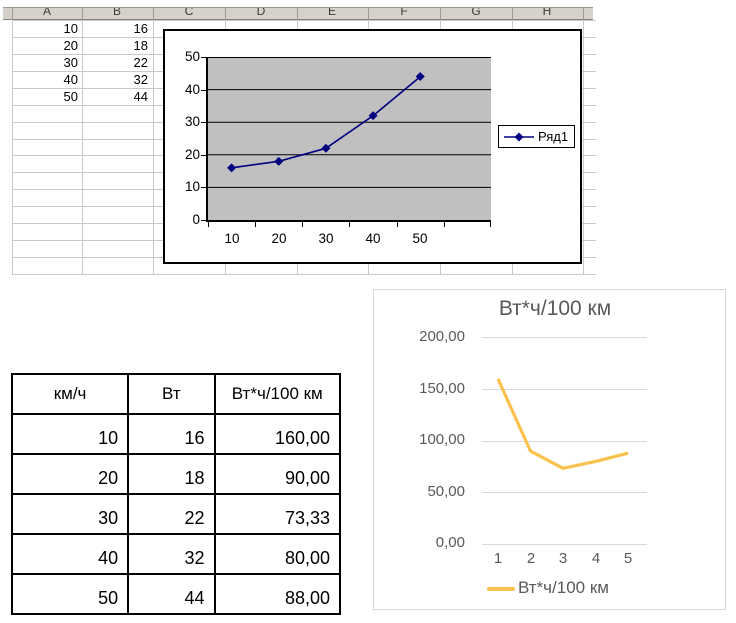  Describe the element at coordinates (279, 238) in the screenshot. I see `classic-x-tick-20: 20` at that location.